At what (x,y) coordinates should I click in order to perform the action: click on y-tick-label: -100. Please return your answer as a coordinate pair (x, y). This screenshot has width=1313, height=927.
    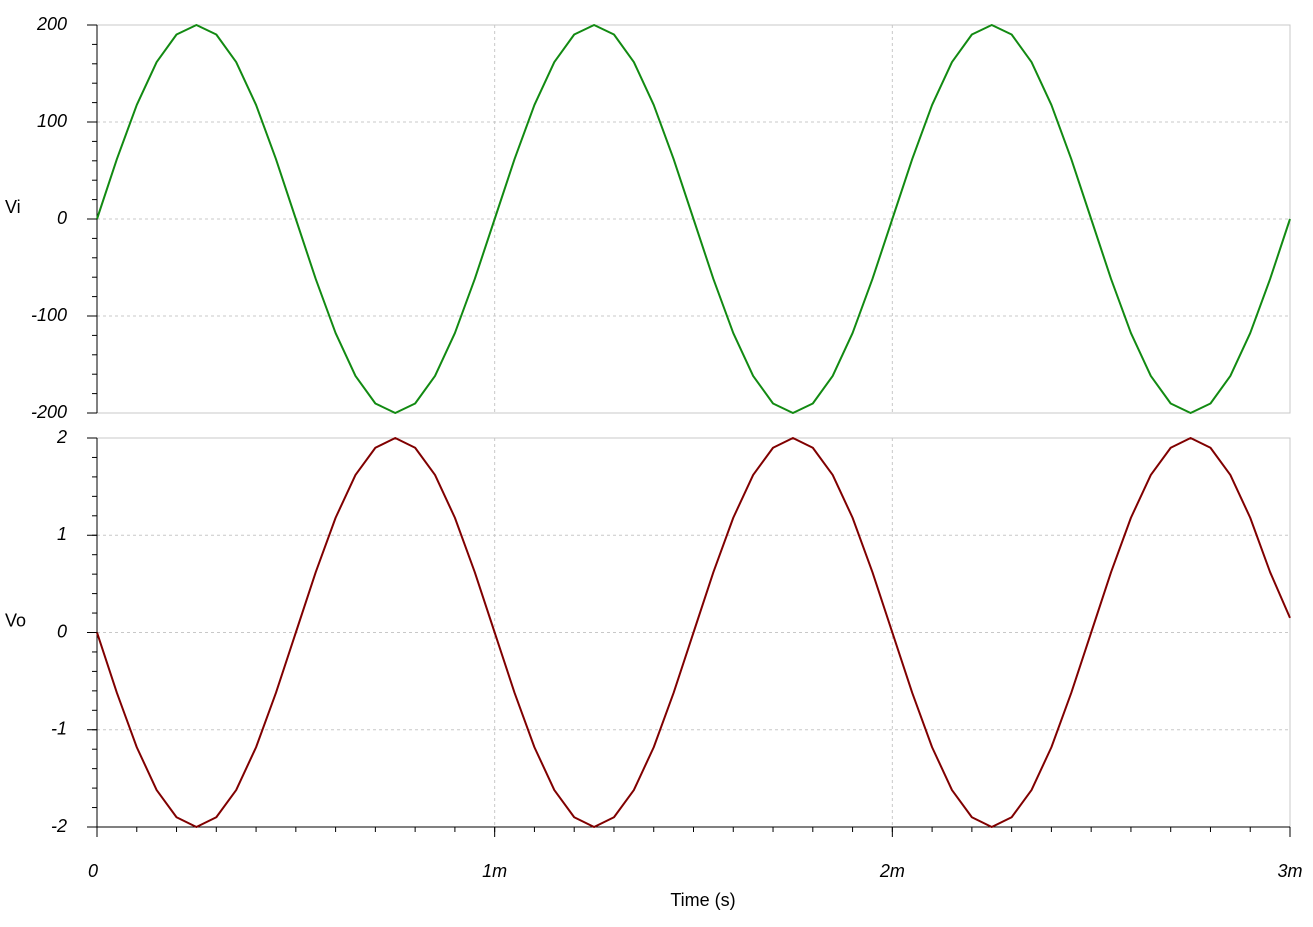
    Looking at the image, I should click on (49, 315).